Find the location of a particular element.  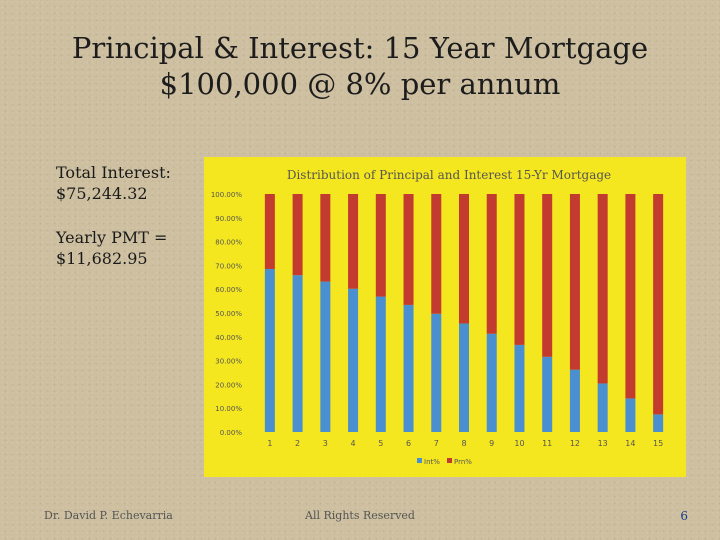

total-interest-label: Total Interest: is located at coordinates (113, 172).